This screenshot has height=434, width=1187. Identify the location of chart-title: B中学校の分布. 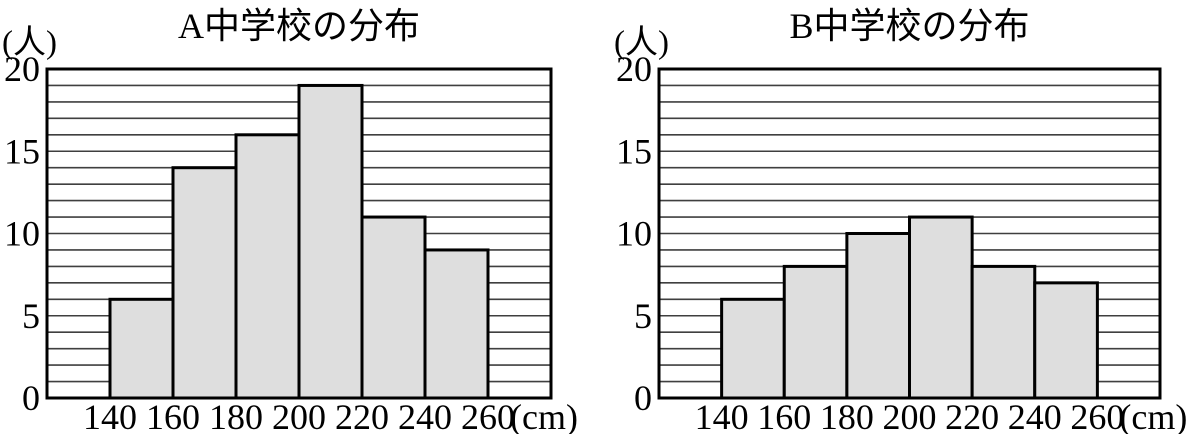
(909, 26).